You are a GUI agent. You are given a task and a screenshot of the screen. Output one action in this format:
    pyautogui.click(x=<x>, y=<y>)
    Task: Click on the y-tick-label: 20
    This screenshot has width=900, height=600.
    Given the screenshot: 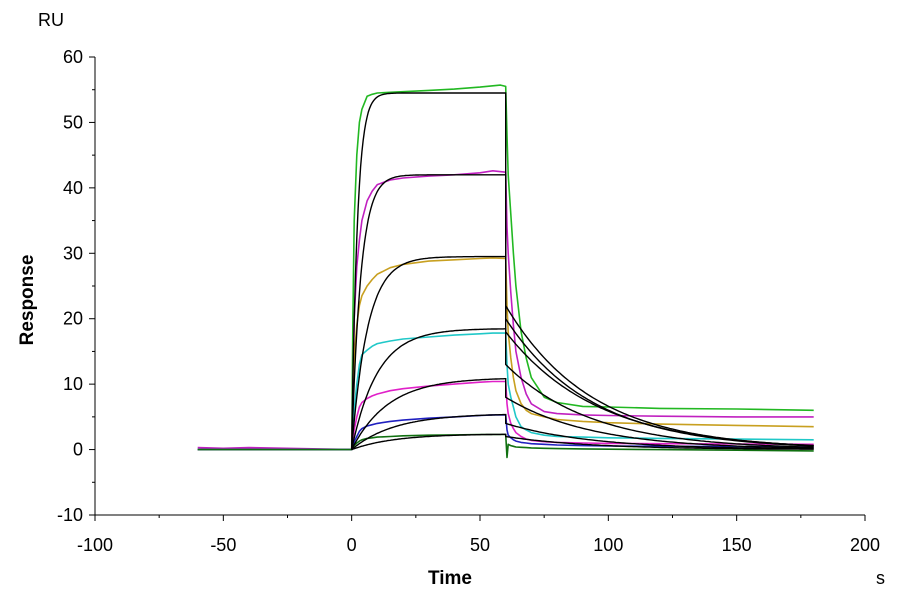 What is the action you would take?
    pyautogui.click(x=73, y=319)
    